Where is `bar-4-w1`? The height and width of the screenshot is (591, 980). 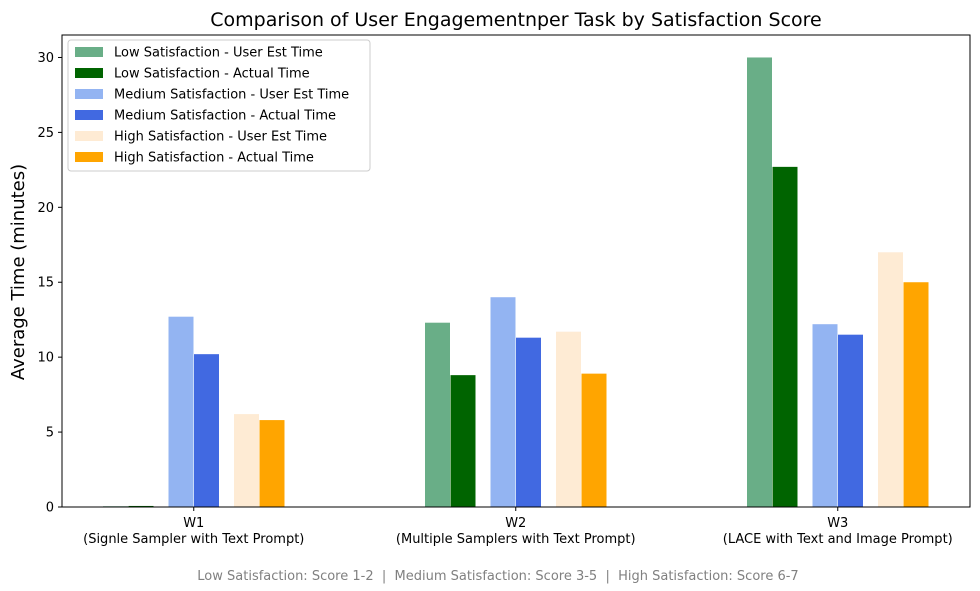 bar-4-w1 is located at coordinates (206, 430).